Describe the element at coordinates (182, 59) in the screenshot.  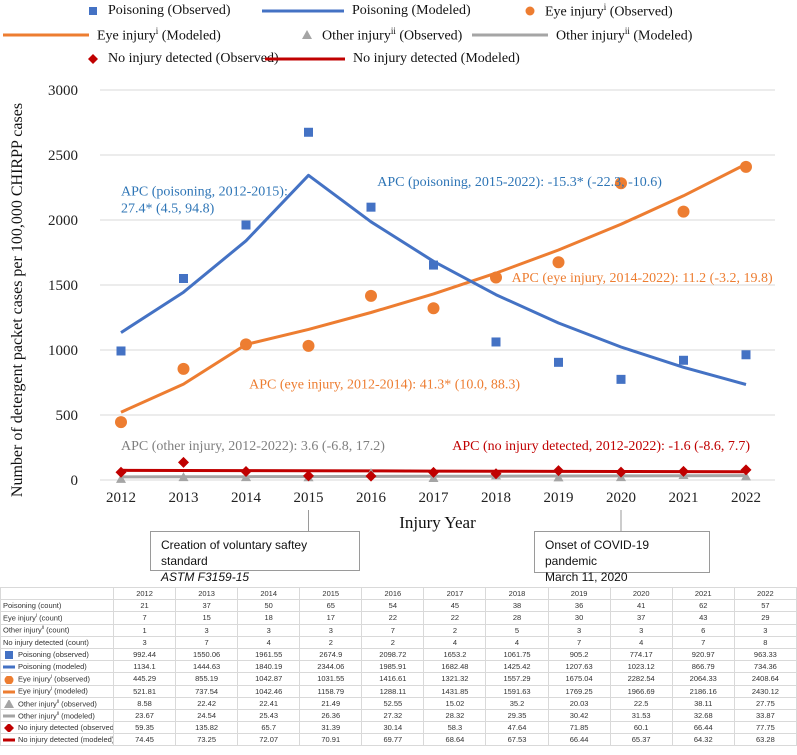
I see `legend-item-noinj-obs: No injury detected (Observed)` at that location.